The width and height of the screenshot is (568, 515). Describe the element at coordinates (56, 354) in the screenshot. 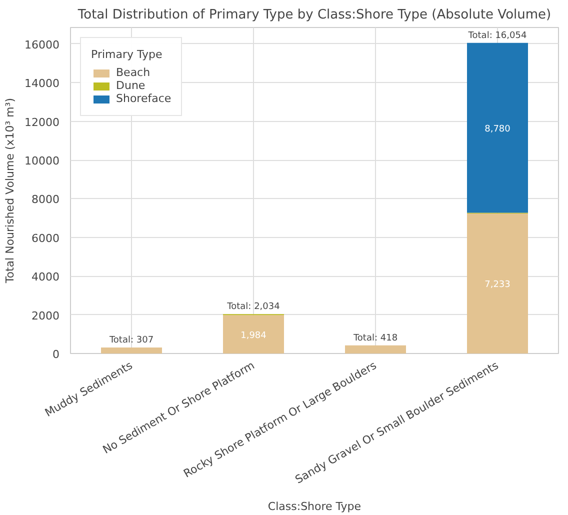

I see `y-tick-label: 0` at that location.